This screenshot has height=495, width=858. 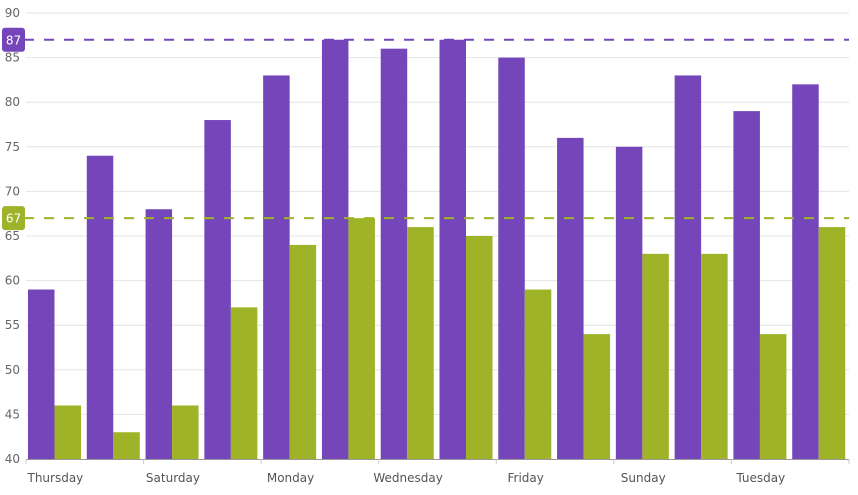 I want to click on y-tick-label: 70, so click(x=12, y=191).